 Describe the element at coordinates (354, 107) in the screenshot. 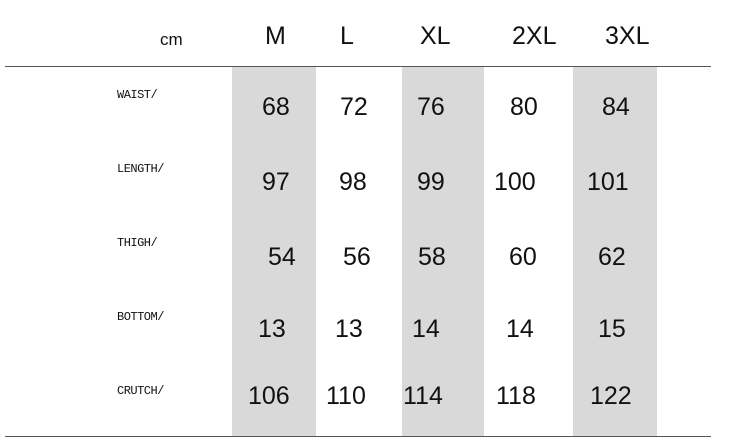

I see `size-value: 72` at that location.